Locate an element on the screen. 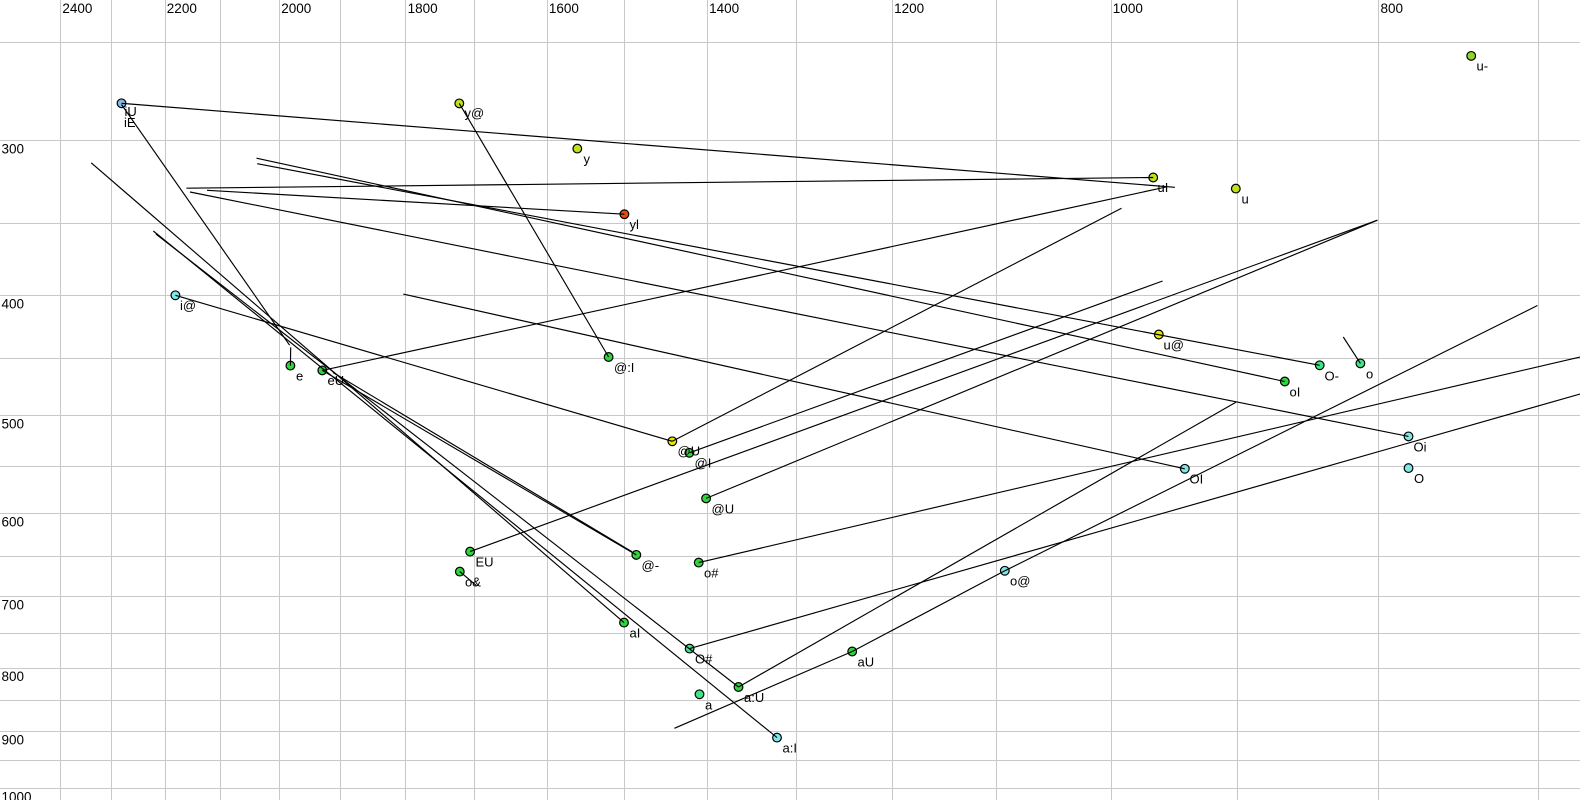 The height and width of the screenshot is (805, 1580). svg-text: 1400 is located at coordinates (724, 8).